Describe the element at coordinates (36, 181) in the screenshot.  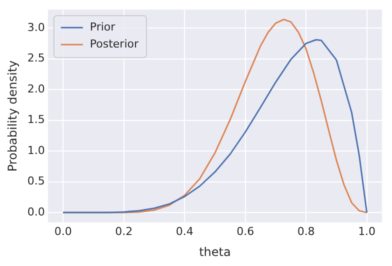
I see `y-tick-label: 0.5` at that location.